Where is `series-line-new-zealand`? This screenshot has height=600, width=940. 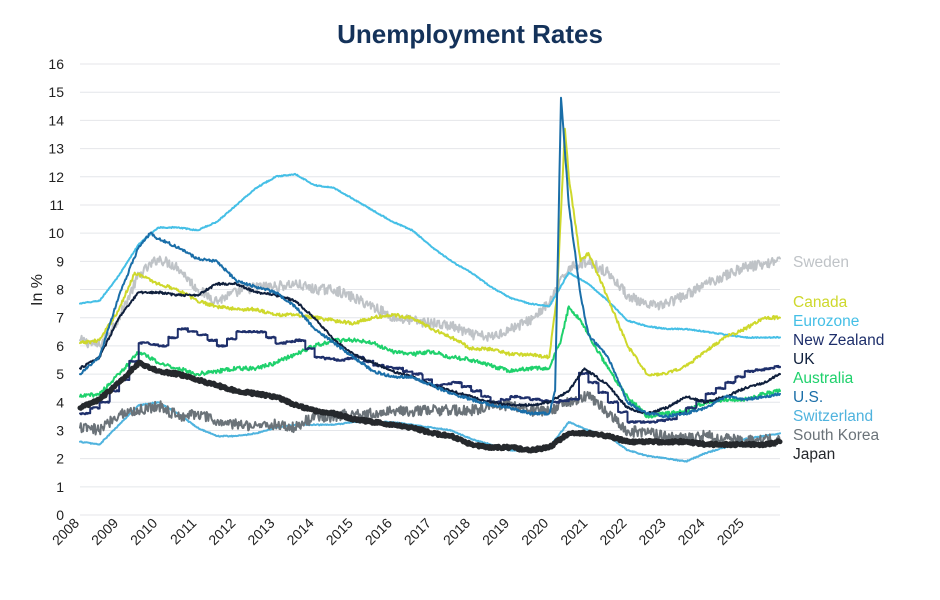 series-line-new-zealand is located at coordinates (430, 375).